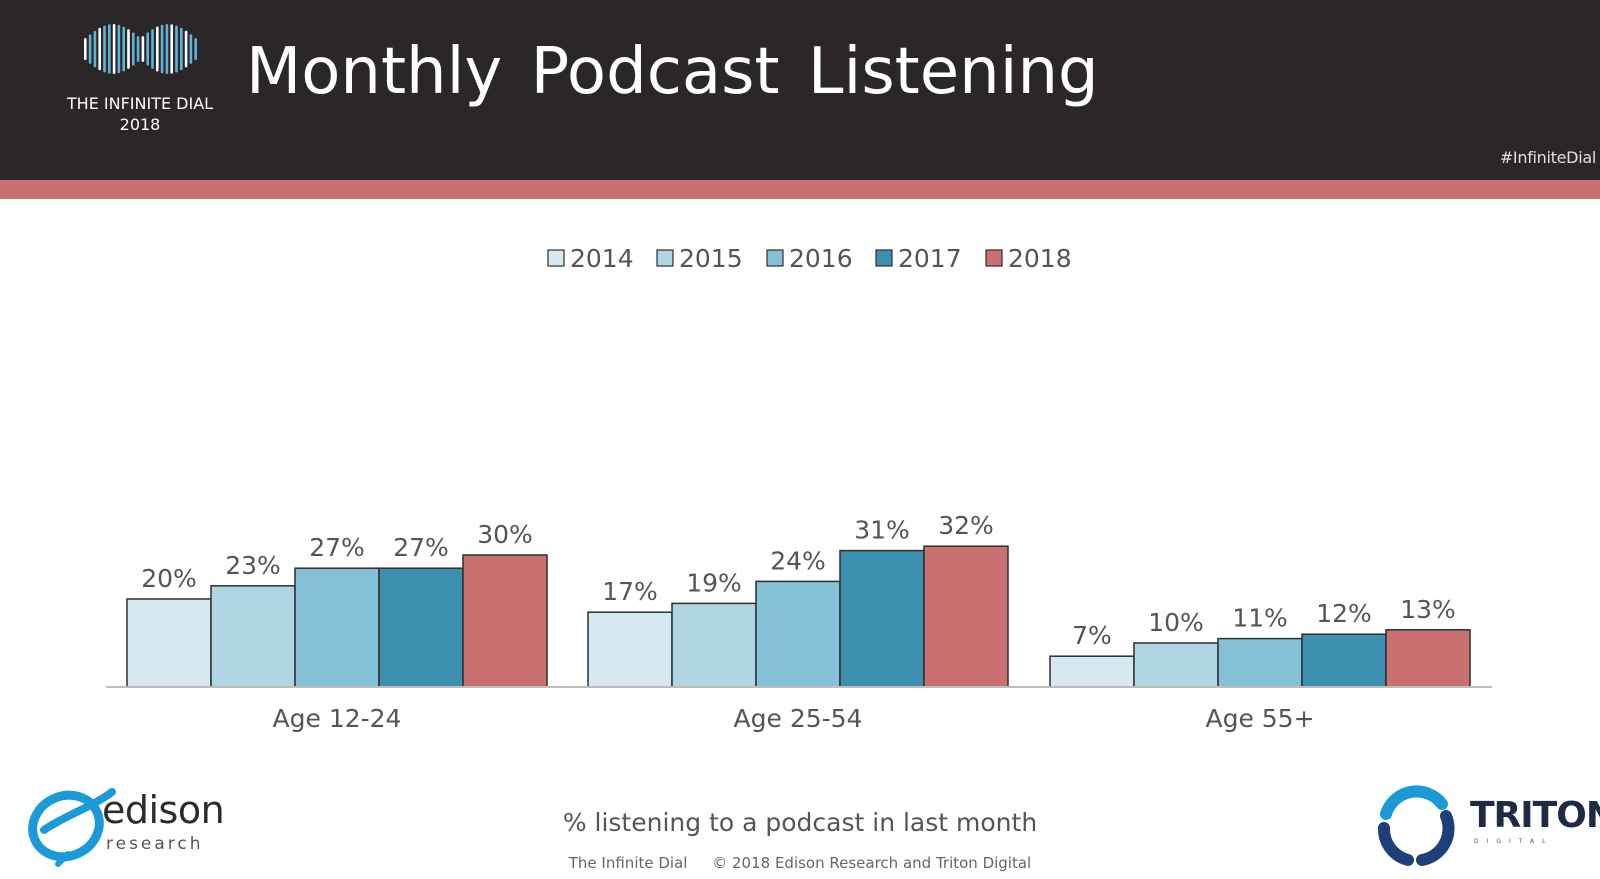  Describe the element at coordinates (630, 591) in the screenshot. I see `data-label: 17%` at that location.